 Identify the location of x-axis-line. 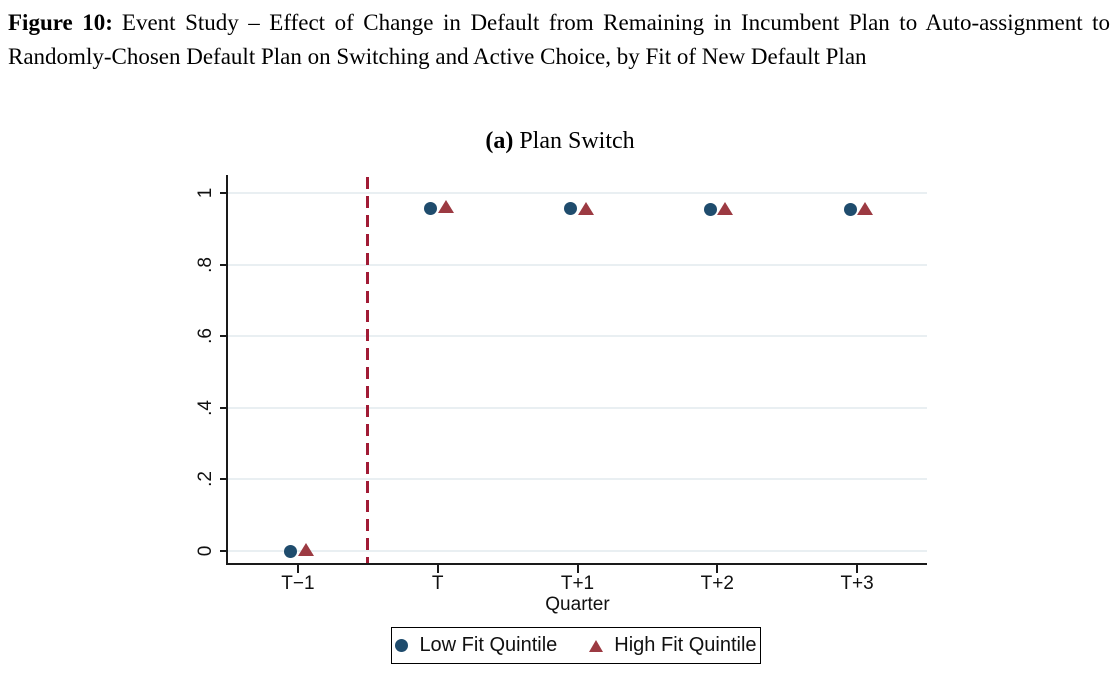
(576, 564).